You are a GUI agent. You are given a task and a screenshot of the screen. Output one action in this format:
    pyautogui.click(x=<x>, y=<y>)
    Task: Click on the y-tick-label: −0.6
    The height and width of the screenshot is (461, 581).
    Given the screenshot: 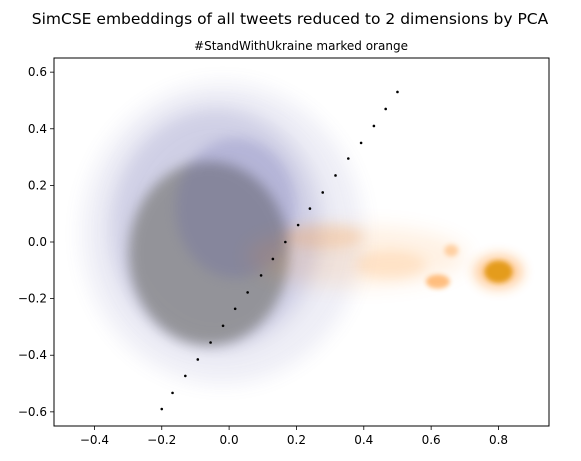 What is the action you would take?
    pyautogui.click(x=32, y=412)
    